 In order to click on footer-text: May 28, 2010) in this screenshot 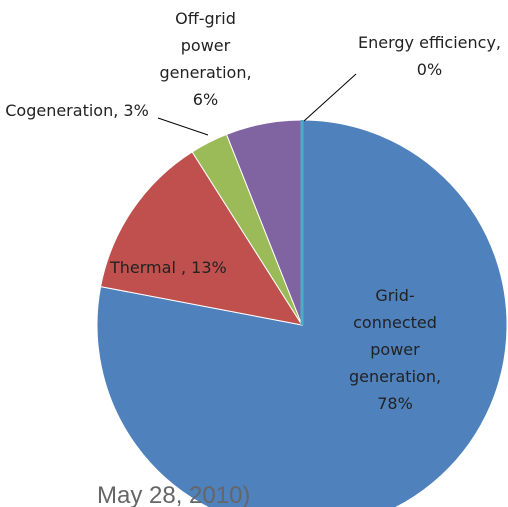, I will do `click(174, 494)`.